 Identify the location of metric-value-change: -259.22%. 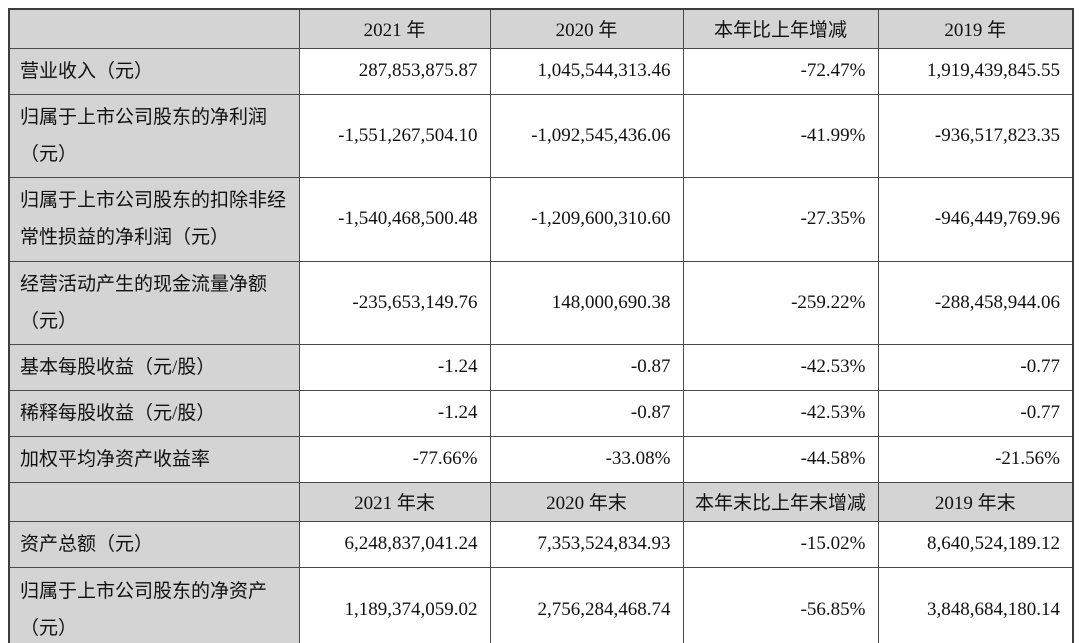
(780, 302).